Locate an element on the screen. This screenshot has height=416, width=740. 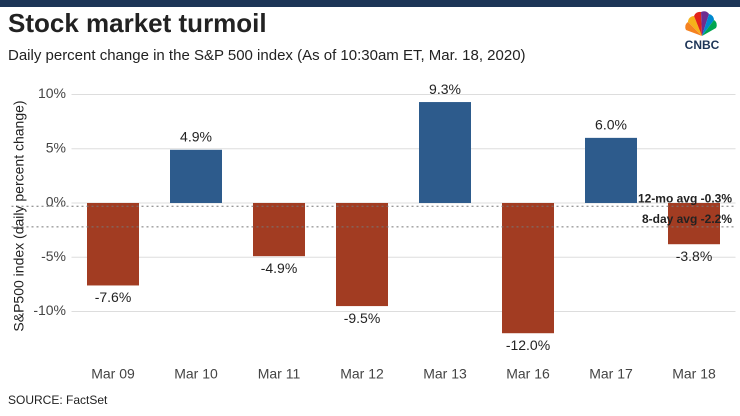
x-tick-label: Mar 16 is located at coordinates (528, 374).